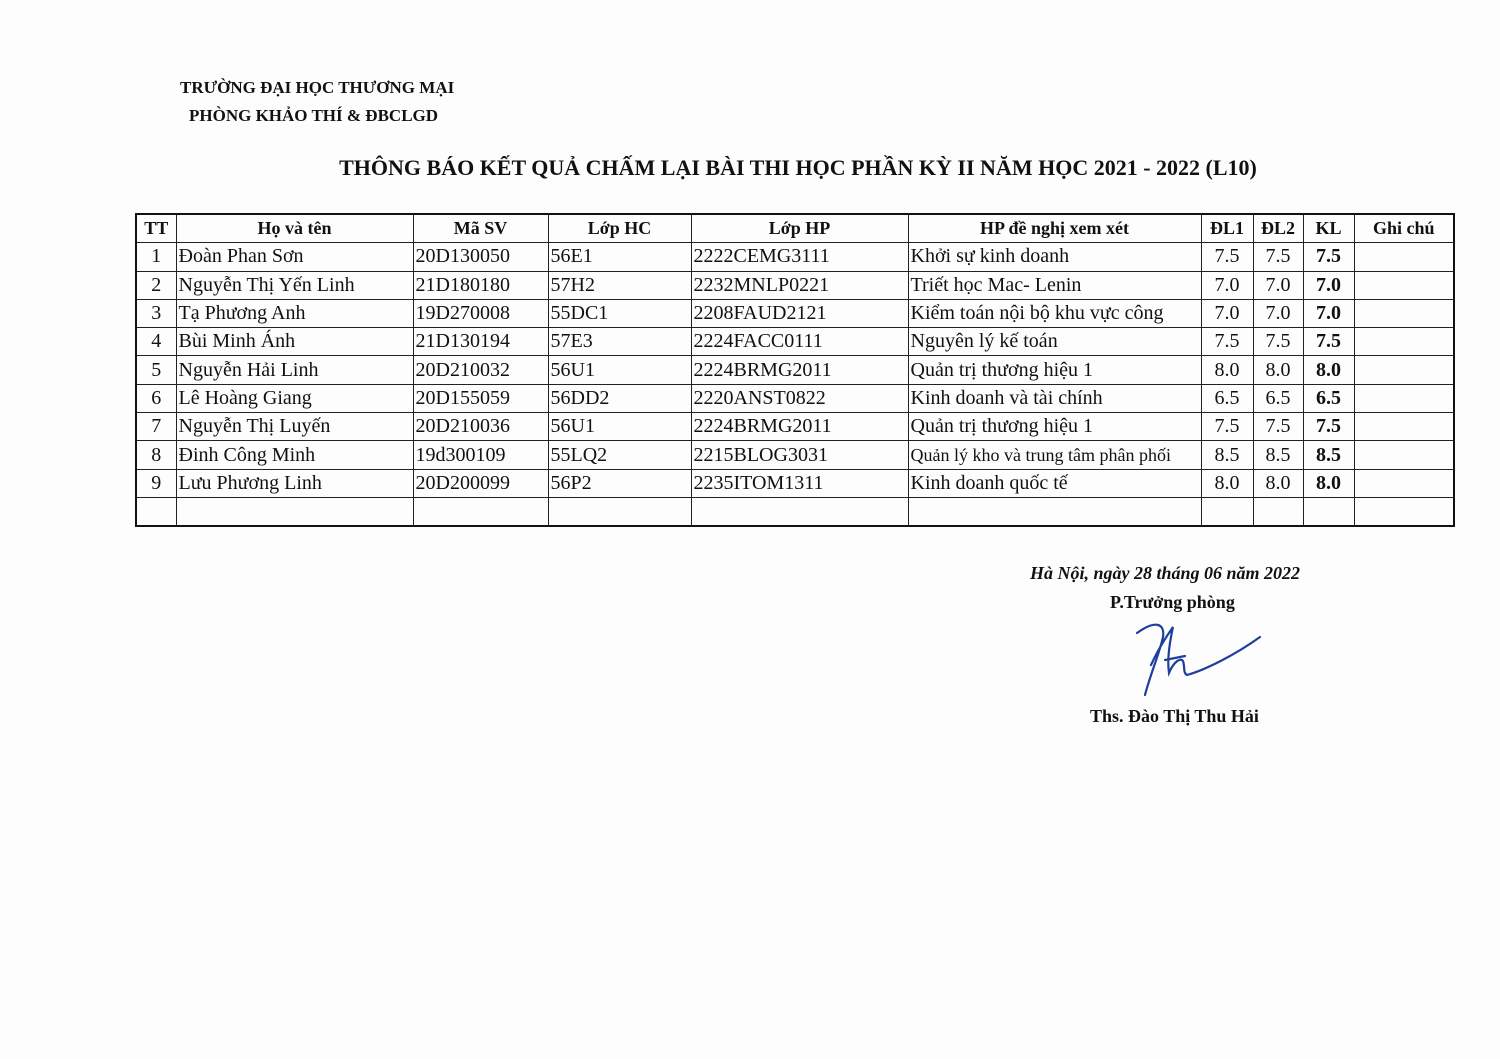 Image resolution: width=1500 pixels, height=1059 pixels. What do you see at coordinates (1054, 398) in the screenshot?
I see `course-name: Kinh doanh và tài chính` at bounding box center [1054, 398].